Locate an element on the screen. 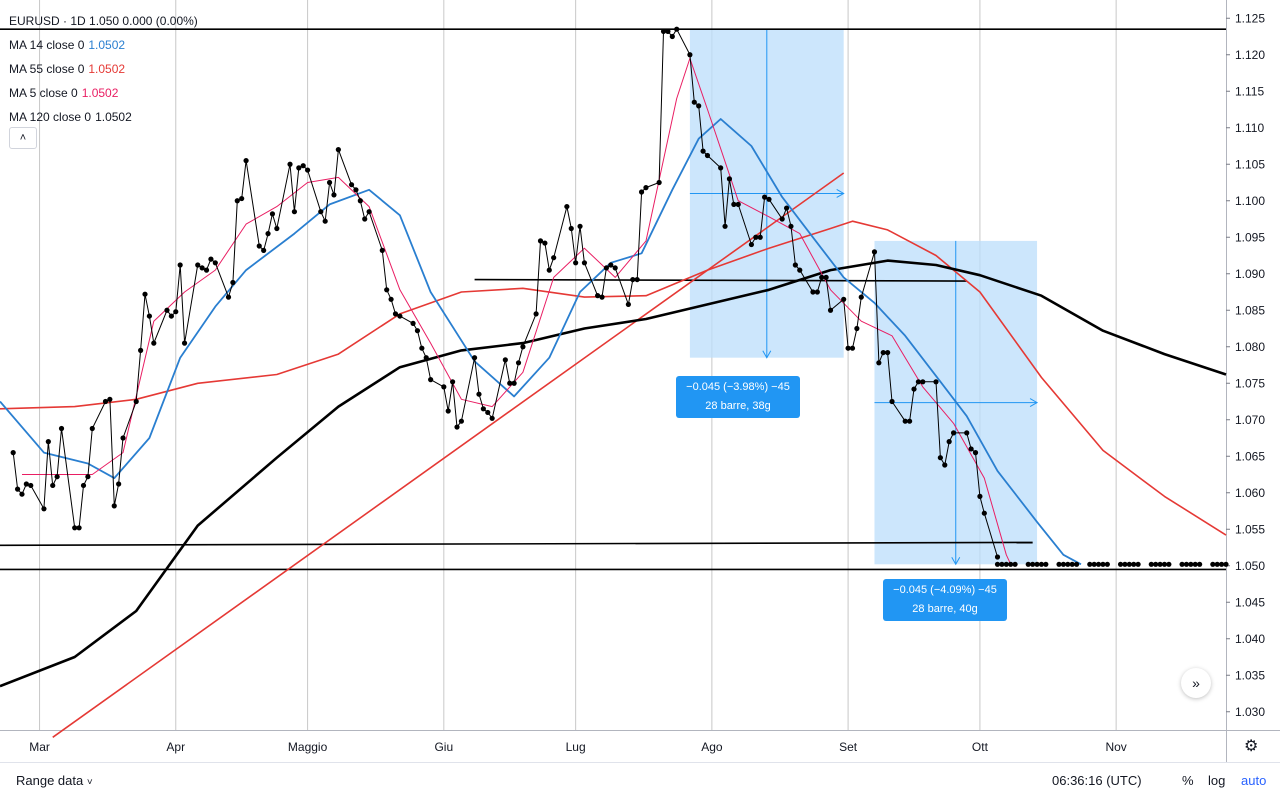  y-tick-label: 1.085 is located at coordinates (1250, 310).